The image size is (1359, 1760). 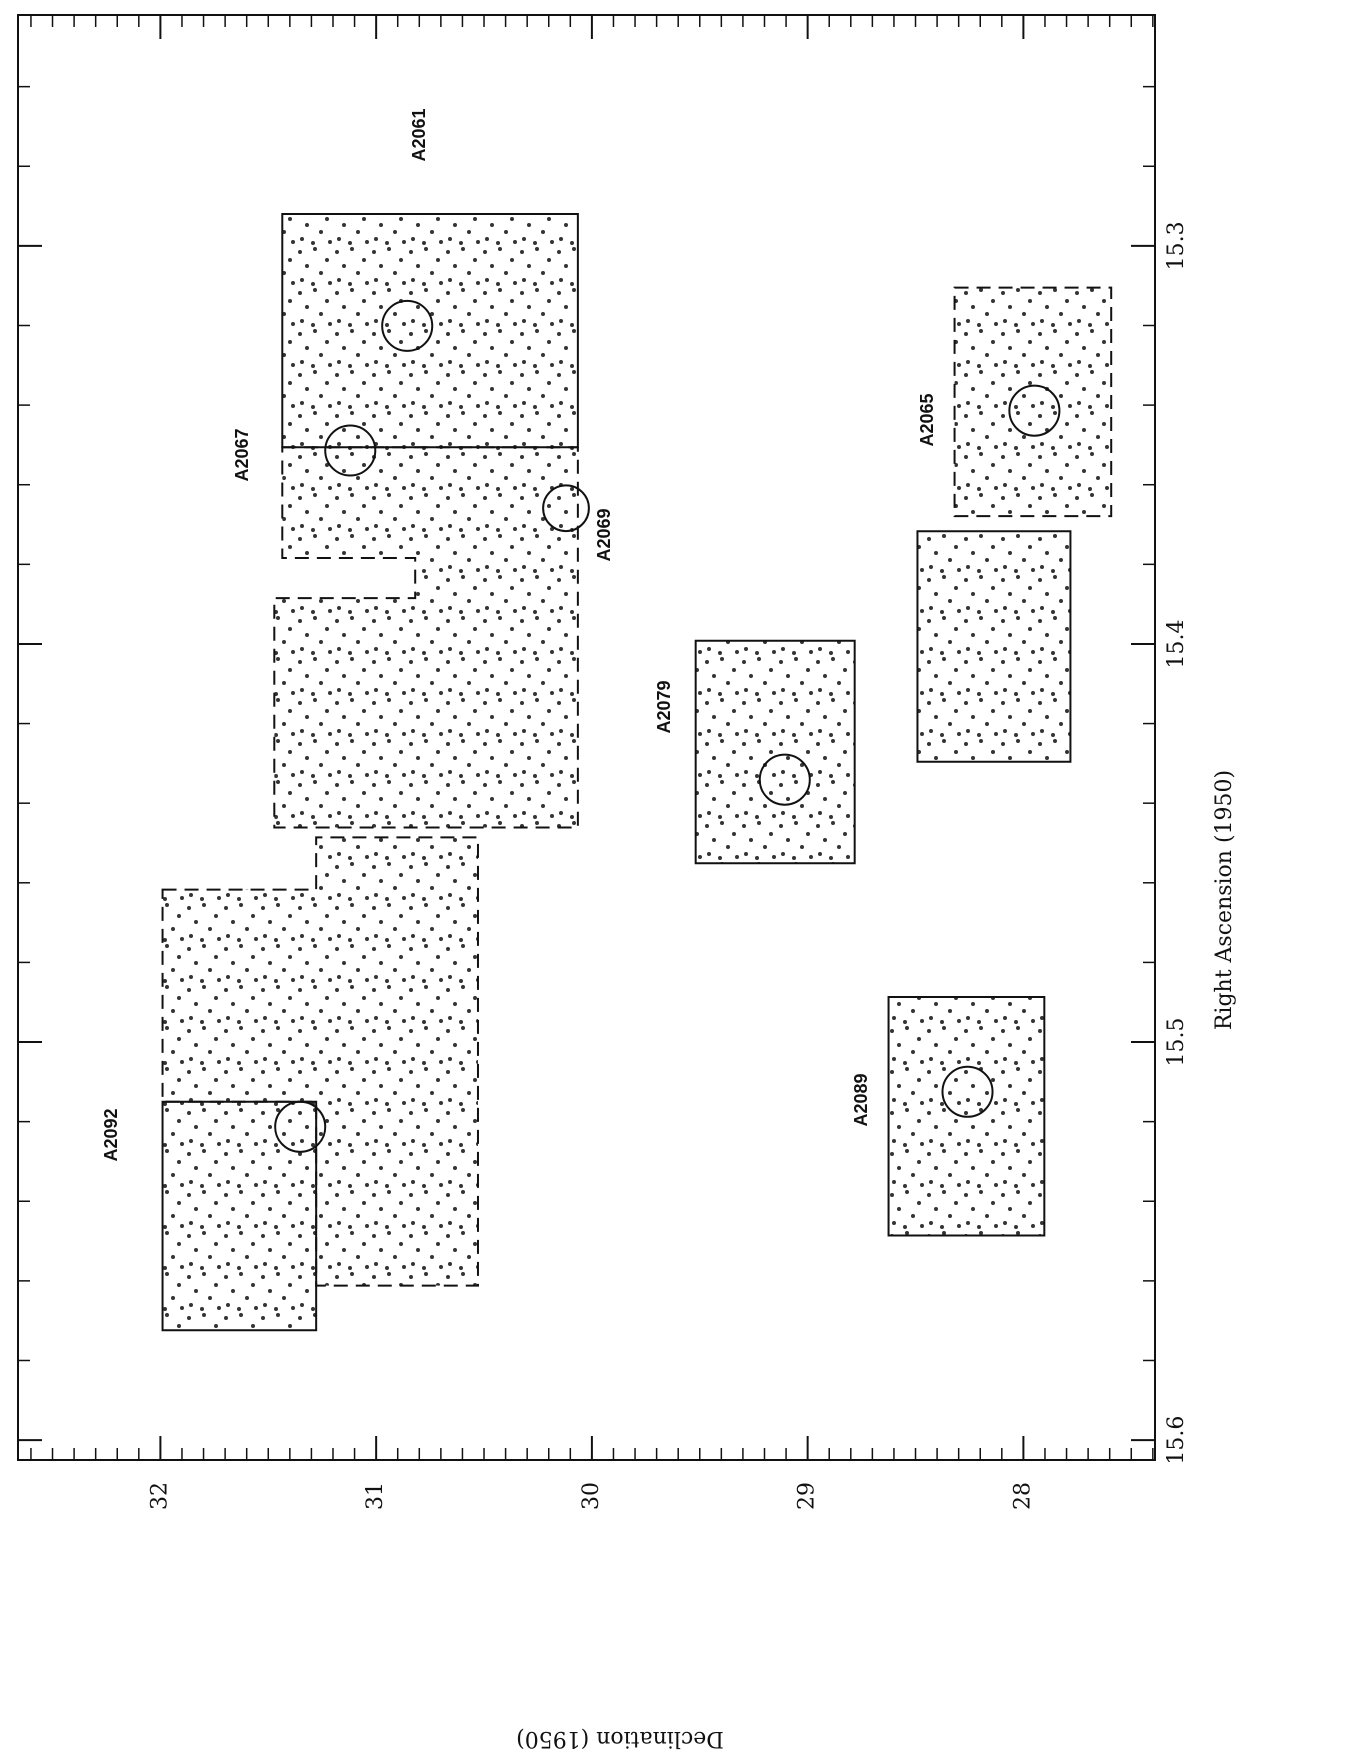 What do you see at coordinates (591, 1496) in the screenshot?
I see `x-tick-label: 30` at bounding box center [591, 1496].